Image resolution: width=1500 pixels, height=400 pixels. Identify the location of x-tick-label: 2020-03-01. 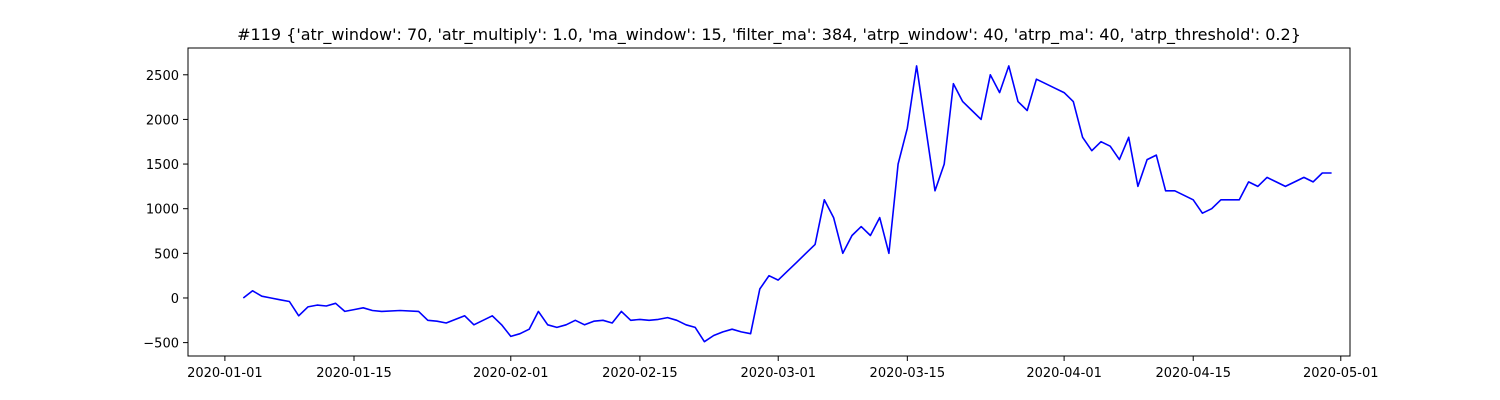
(778, 373).